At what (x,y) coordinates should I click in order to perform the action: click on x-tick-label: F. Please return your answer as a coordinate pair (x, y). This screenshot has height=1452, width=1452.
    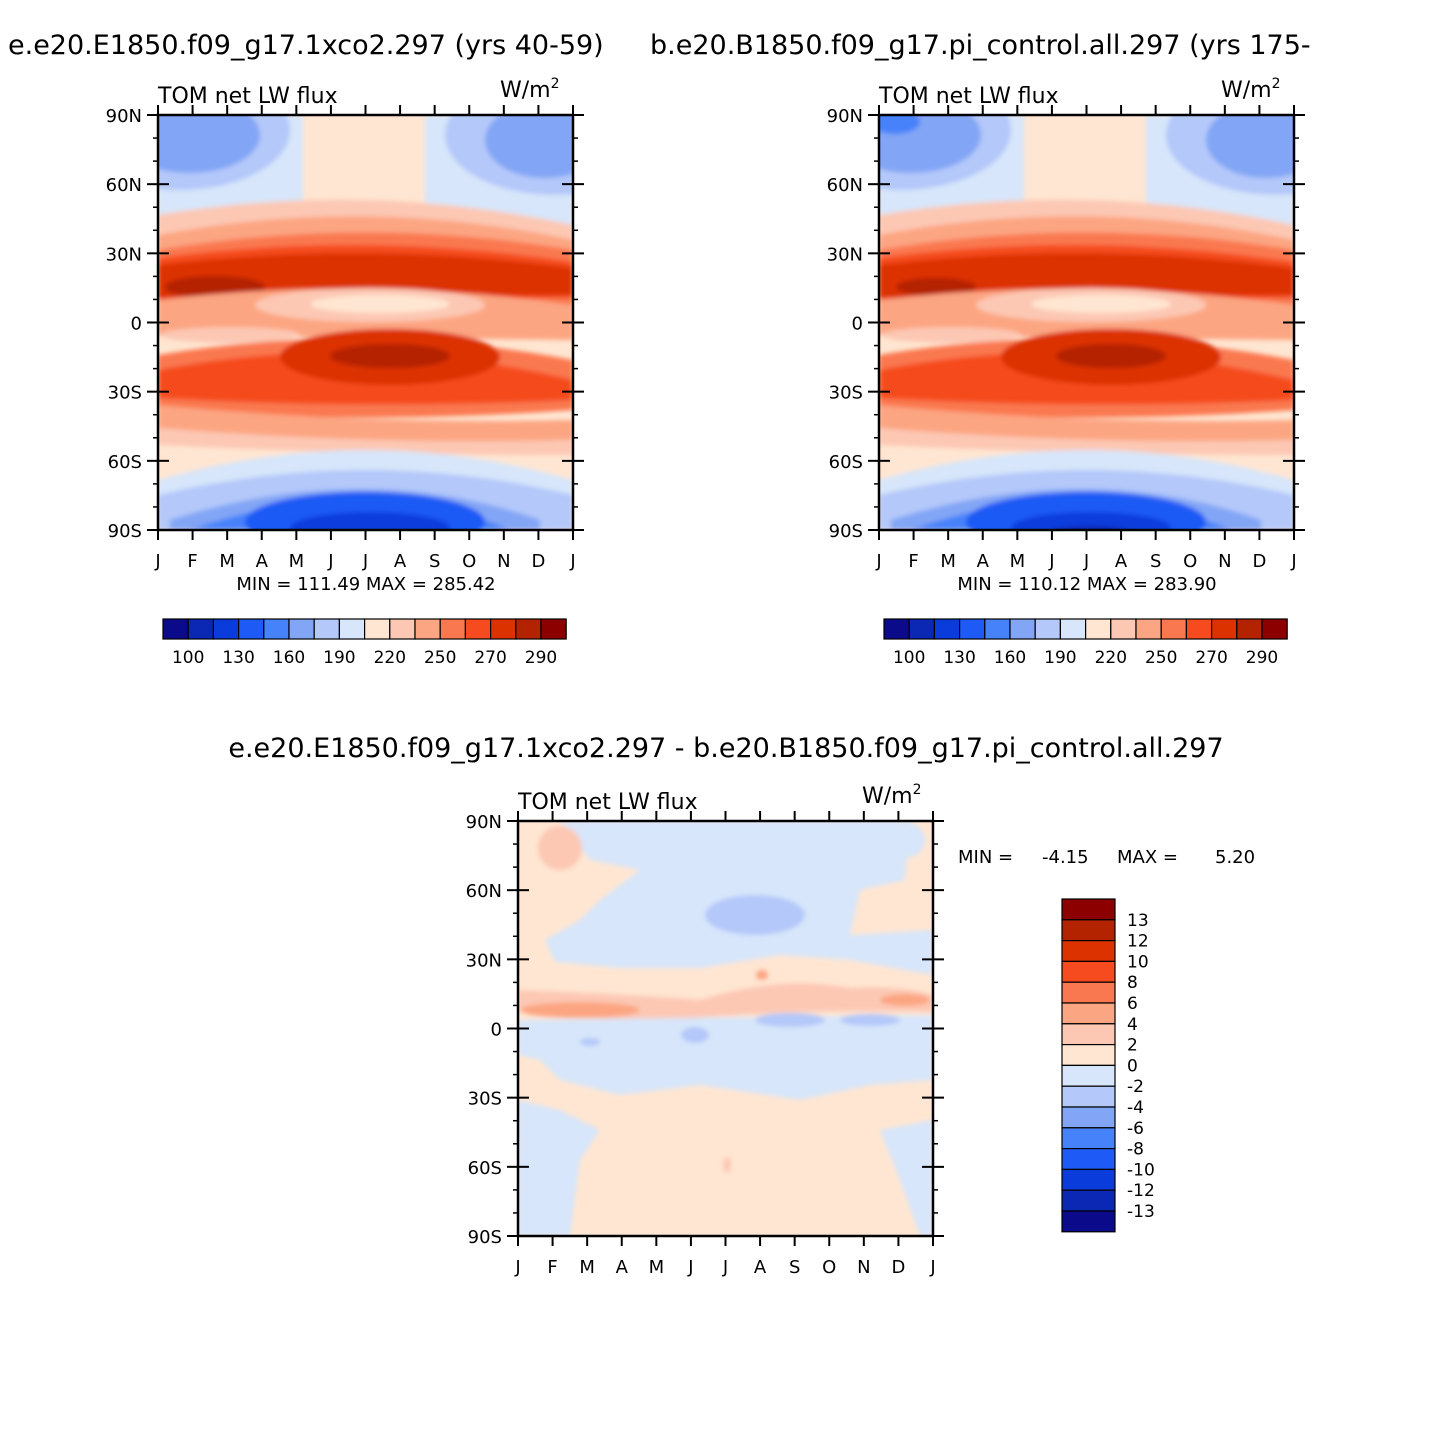
    Looking at the image, I should click on (913, 561).